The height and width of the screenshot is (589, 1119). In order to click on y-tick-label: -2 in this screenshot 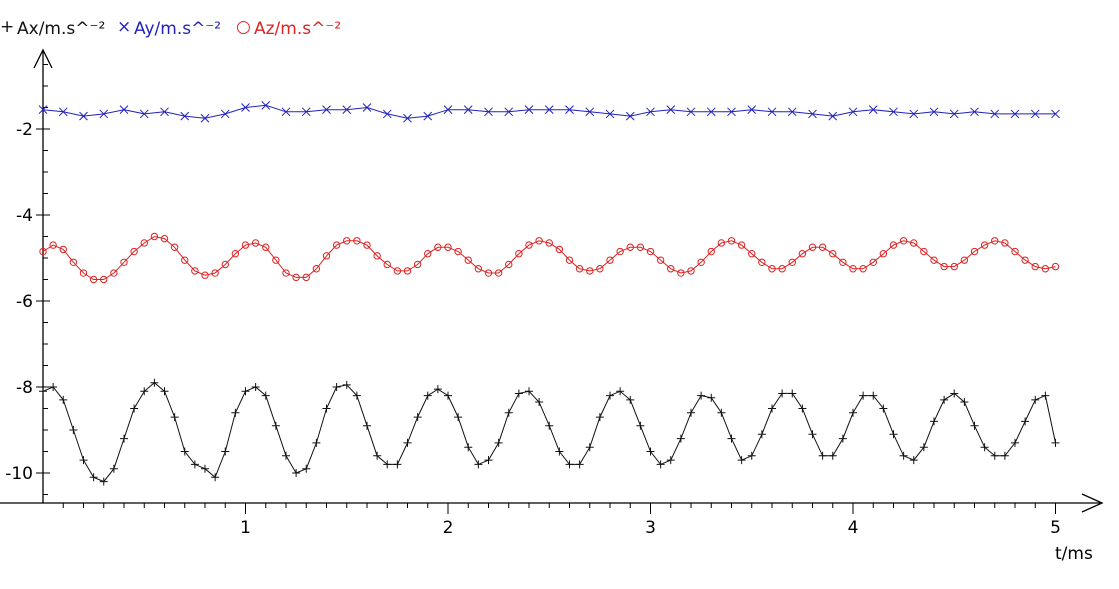, I will do `click(24, 130)`.